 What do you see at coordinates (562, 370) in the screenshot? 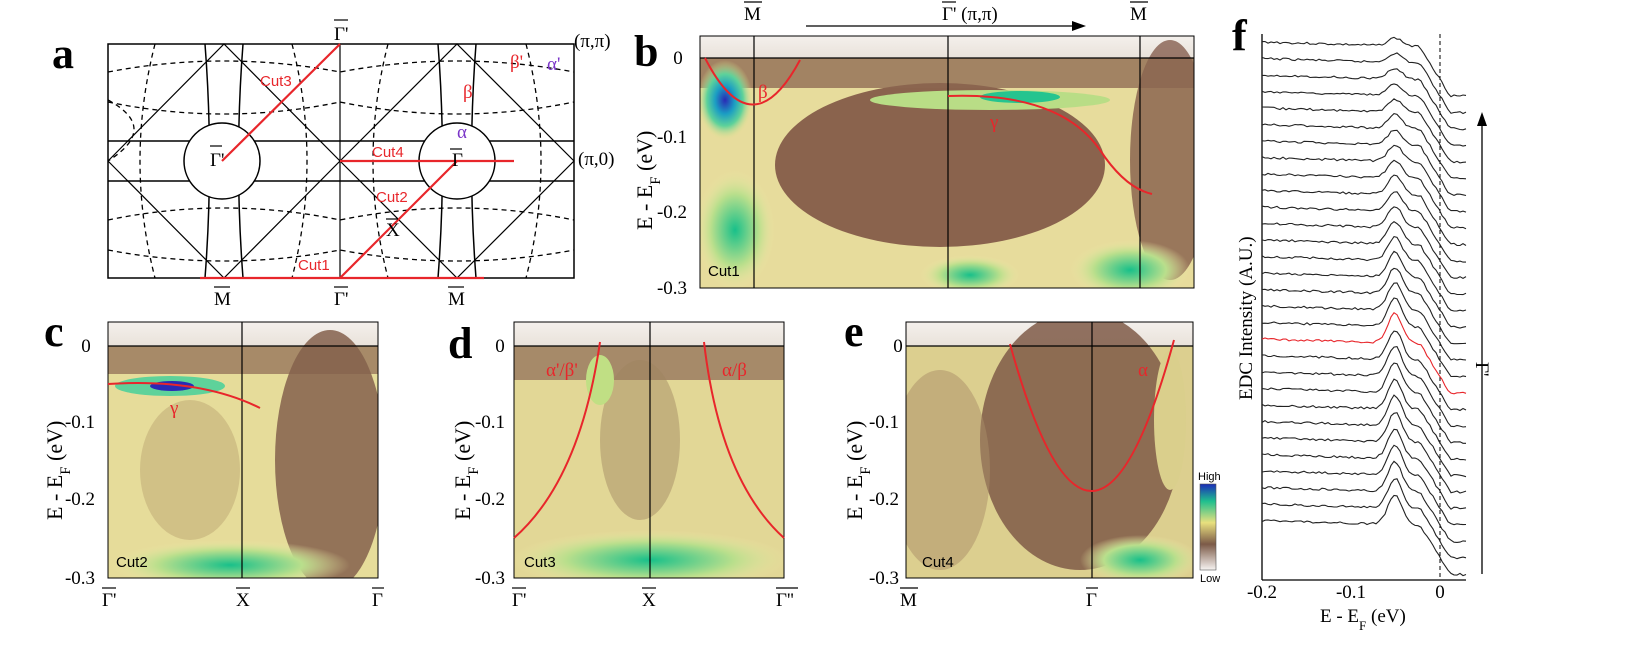
I see `alpha-beta-prime-label: α'/β'` at bounding box center [562, 370].